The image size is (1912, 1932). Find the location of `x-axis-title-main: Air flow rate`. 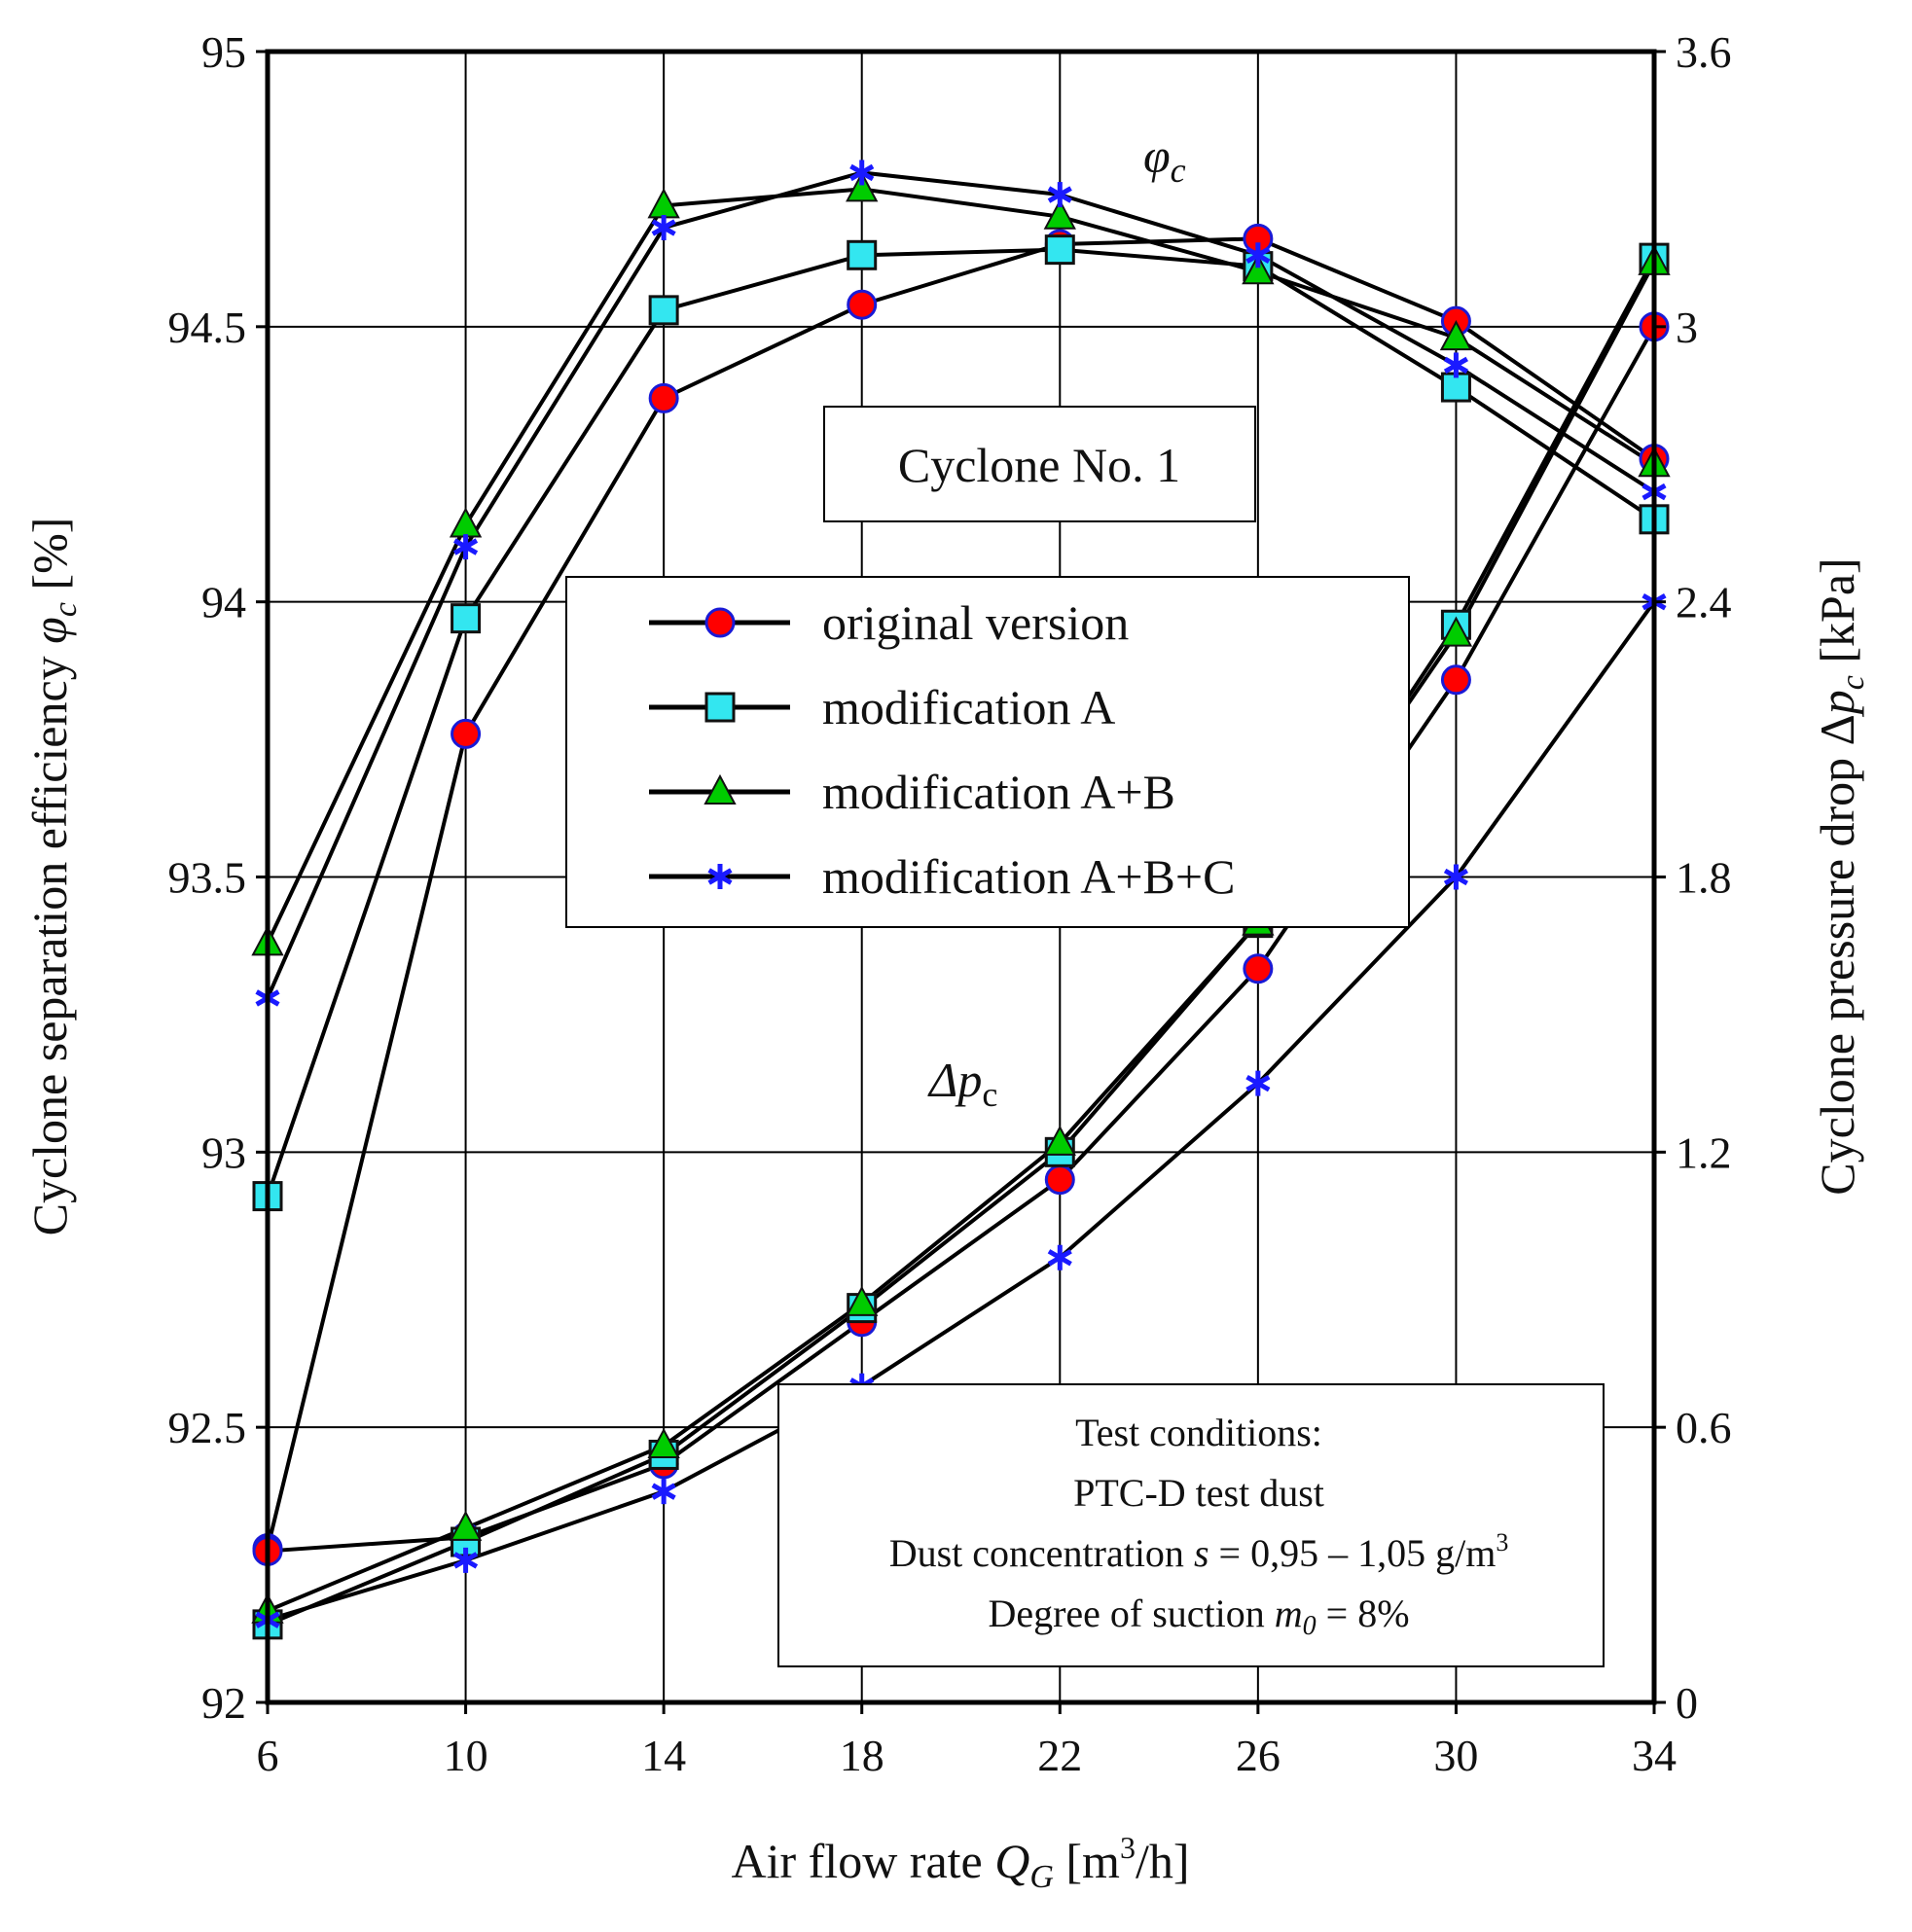

x-axis-title-main: Air flow rate is located at coordinates (863, 1861).